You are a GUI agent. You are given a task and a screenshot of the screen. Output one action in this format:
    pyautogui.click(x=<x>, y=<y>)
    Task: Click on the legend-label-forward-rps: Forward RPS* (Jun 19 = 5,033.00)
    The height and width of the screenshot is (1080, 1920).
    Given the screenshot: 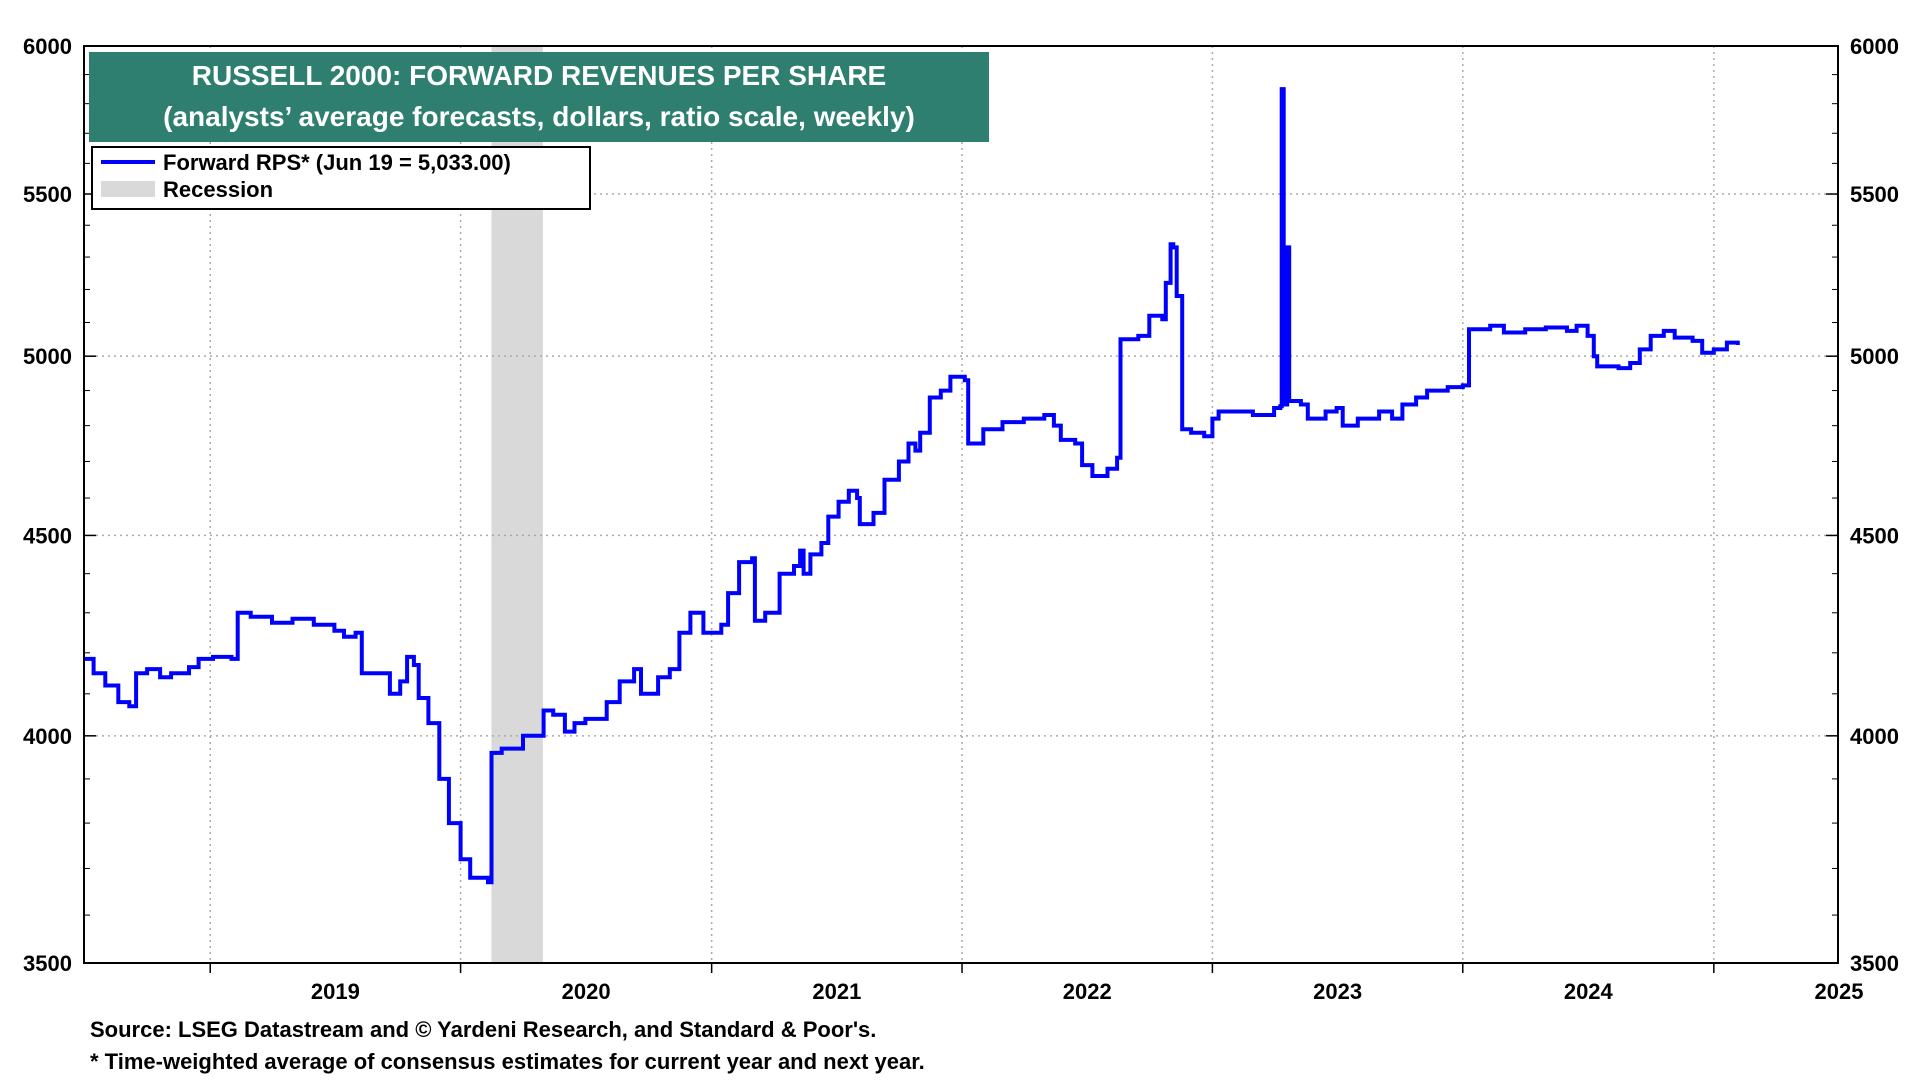 What is the action you would take?
    pyautogui.click(x=337, y=162)
    